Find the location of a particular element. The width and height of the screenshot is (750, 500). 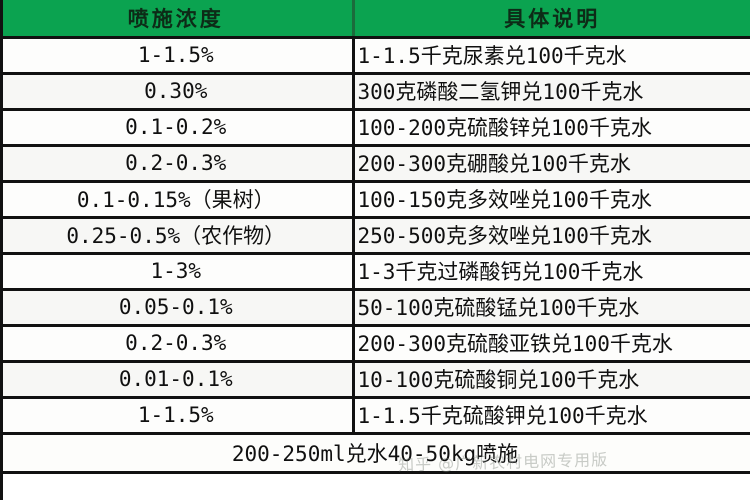

cell-description: 100-150克多效唑兑100千克水 is located at coordinates (551, 200).